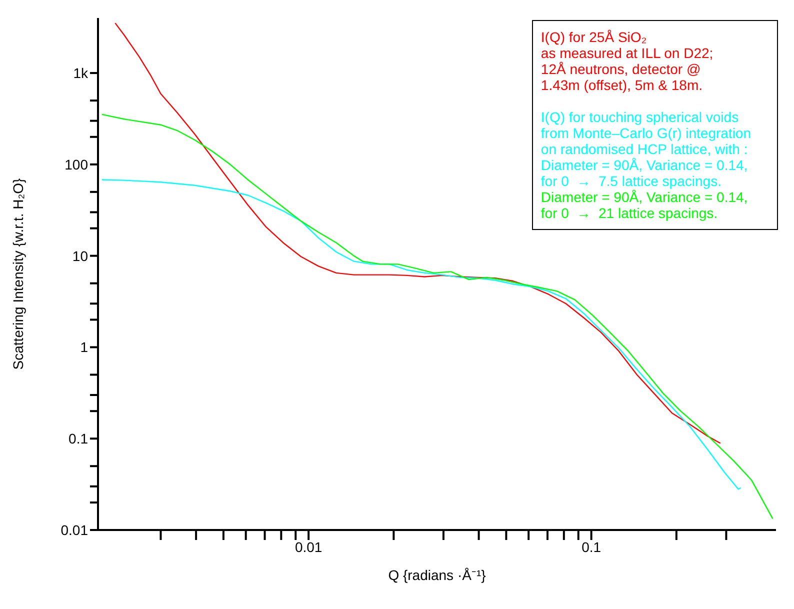 The height and width of the screenshot is (609, 794). I want to click on text: I(Q) for touching spherical voids from Monte–Carlo G(r) integration on randomised HCP lattice, with : Diameter = 90Å, Variance = 0.14, for 0 → 7.5 lattice spacings., so click(645, 149).